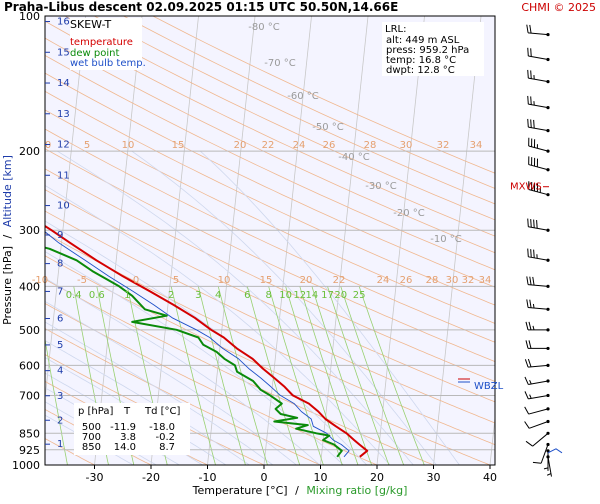 This screenshot has width=600, height=504. Describe the element at coordinates (97, 295) in the screenshot. I see `mixing-ratio-label: 0.6` at that location.